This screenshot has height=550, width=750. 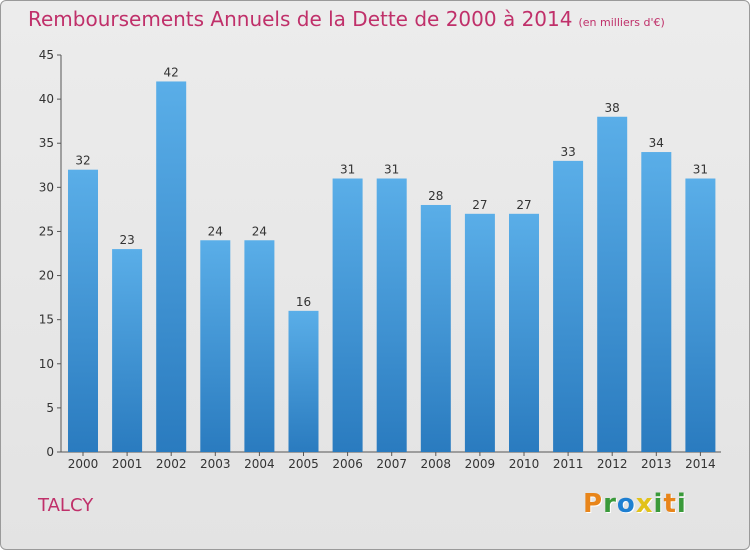 What do you see at coordinates (621, 22) in the screenshot?
I see `chart-unit-label: (en milliers d'€)` at bounding box center [621, 22].